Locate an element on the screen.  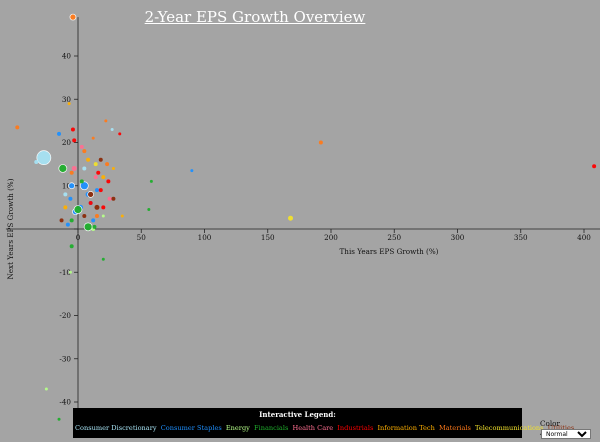
y-tick-label: -20 is located at coordinates (65, 315).